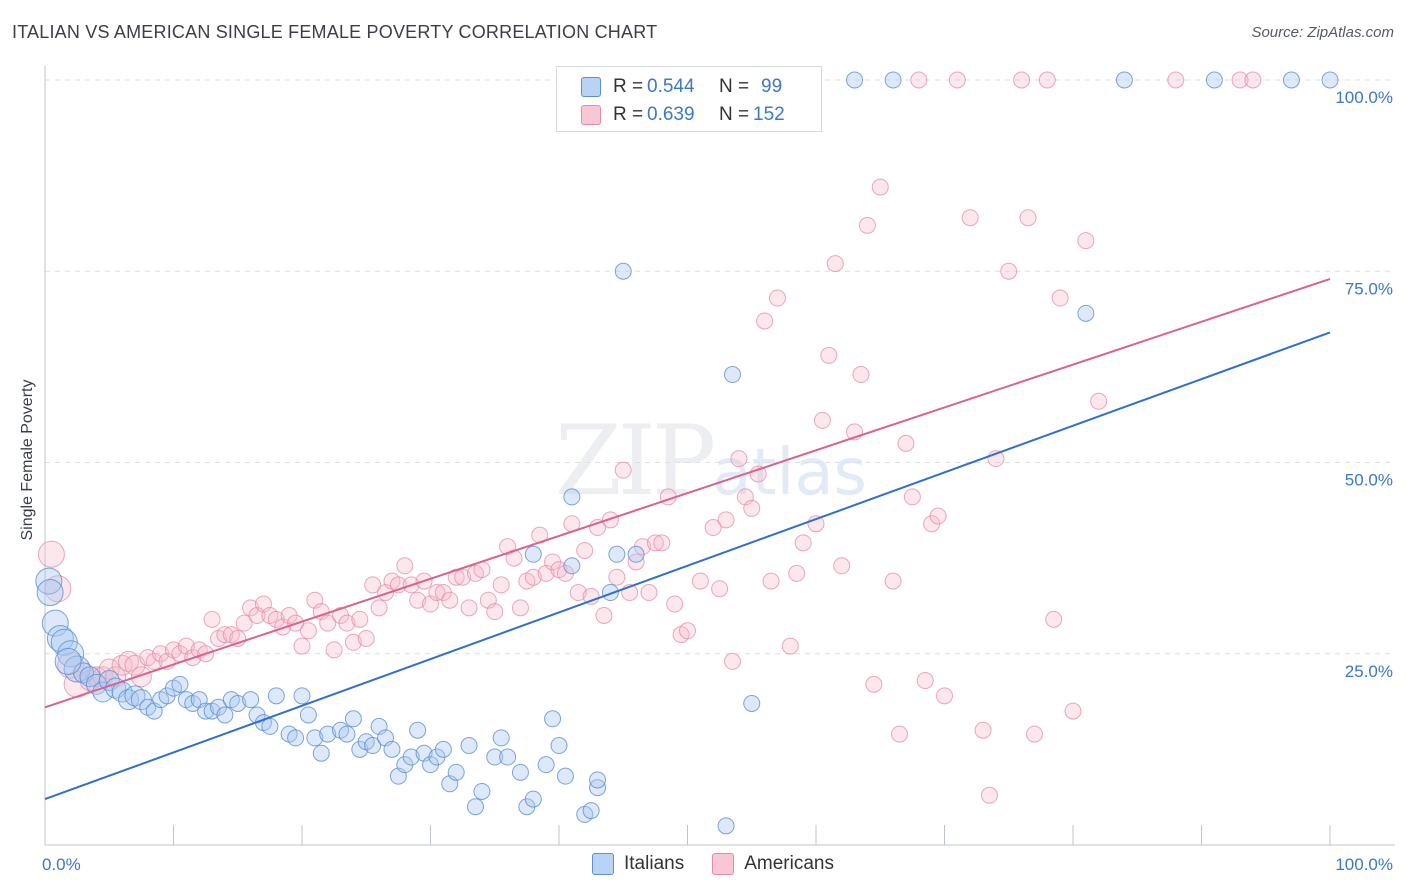 The height and width of the screenshot is (892, 1406). I want to click on italians-swatch, so click(591, 87).